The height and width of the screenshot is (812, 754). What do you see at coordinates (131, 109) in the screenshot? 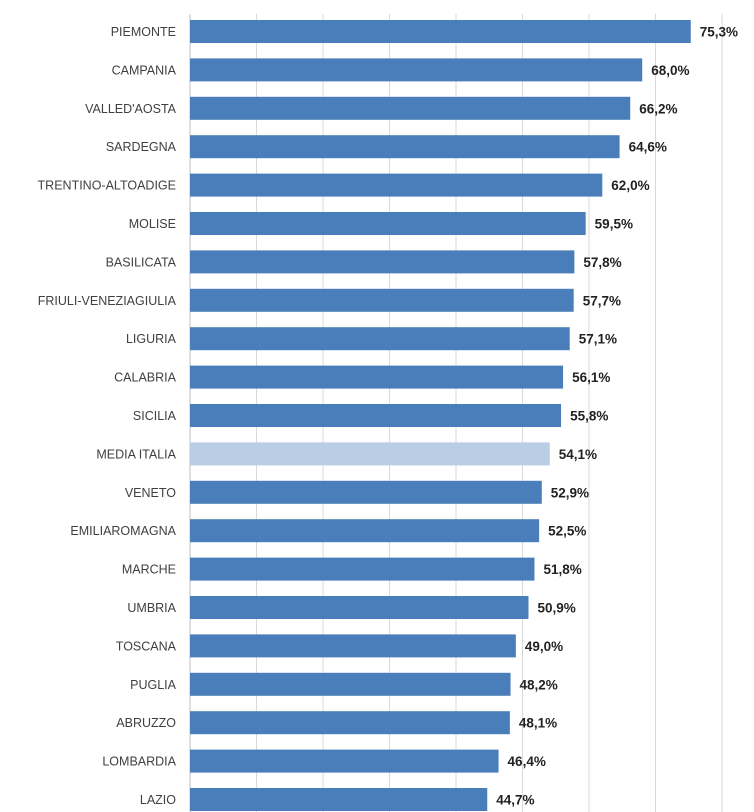
I see `category-label: VALLED'AOSTA` at bounding box center [131, 109].